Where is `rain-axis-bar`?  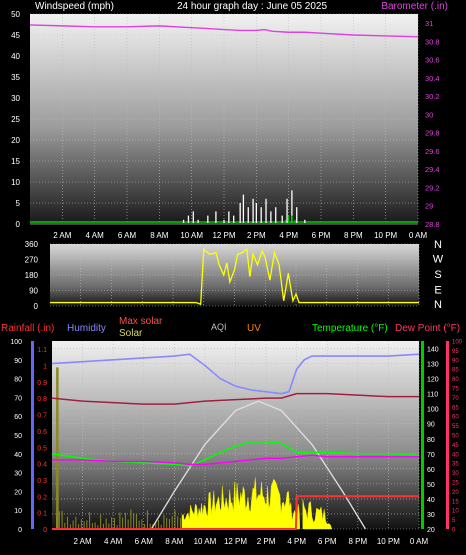
rain-axis-bar is located at coordinates (32, 435).